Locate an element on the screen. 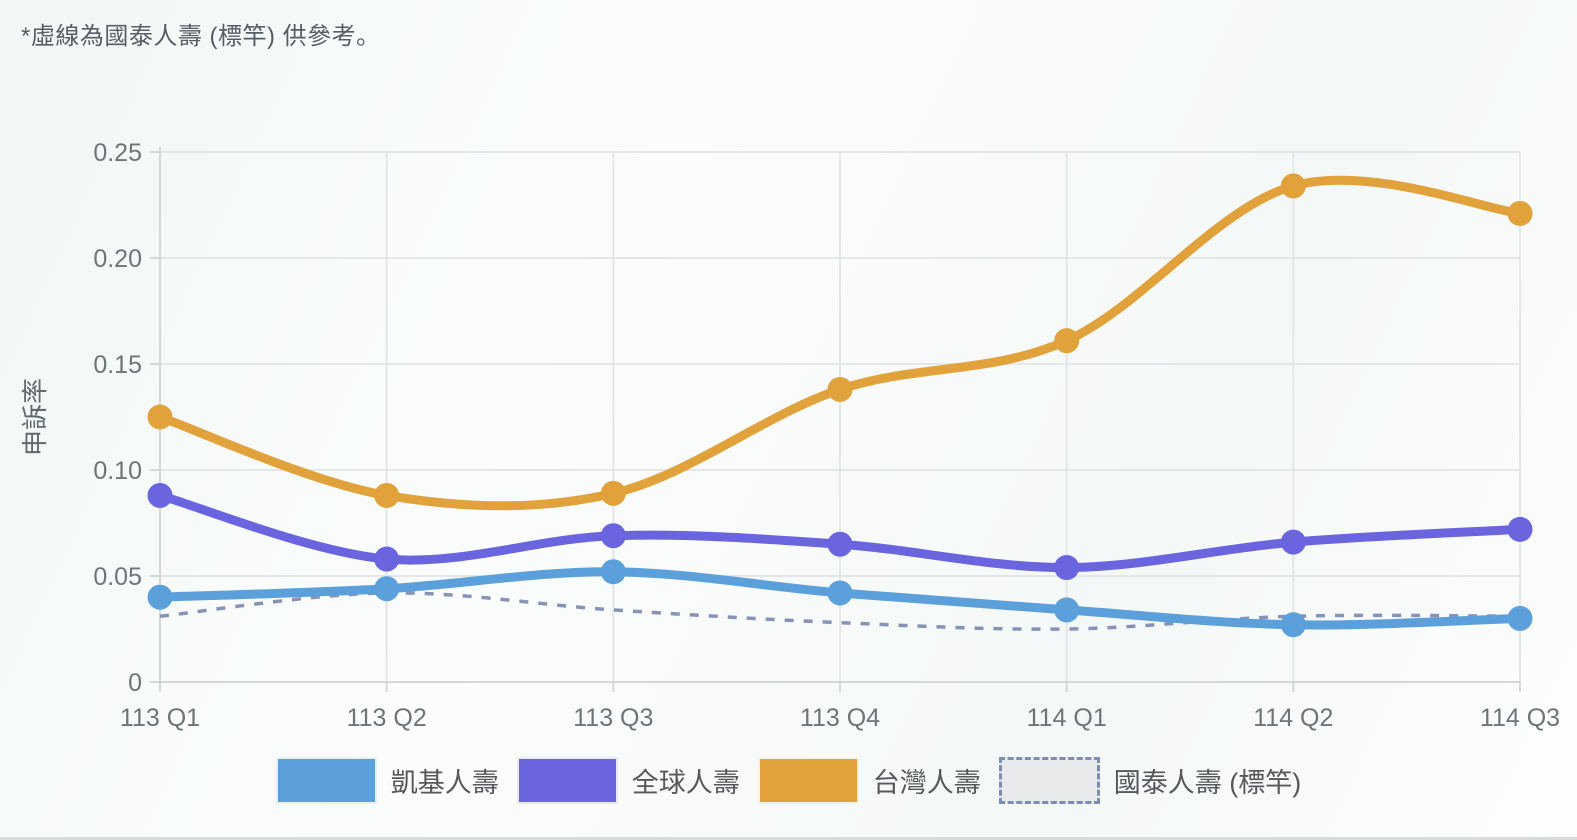  window-bottom-edge is located at coordinates (788, 838).